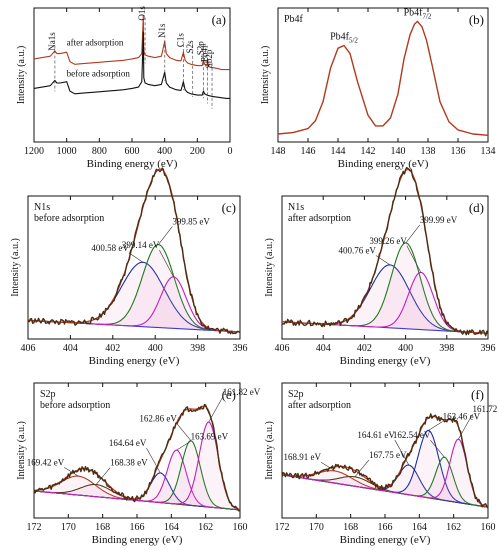  Describe the element at coordinates (462, 417) in the screenshot. I see `peak-energy-label: 163.46 eV` at that location.